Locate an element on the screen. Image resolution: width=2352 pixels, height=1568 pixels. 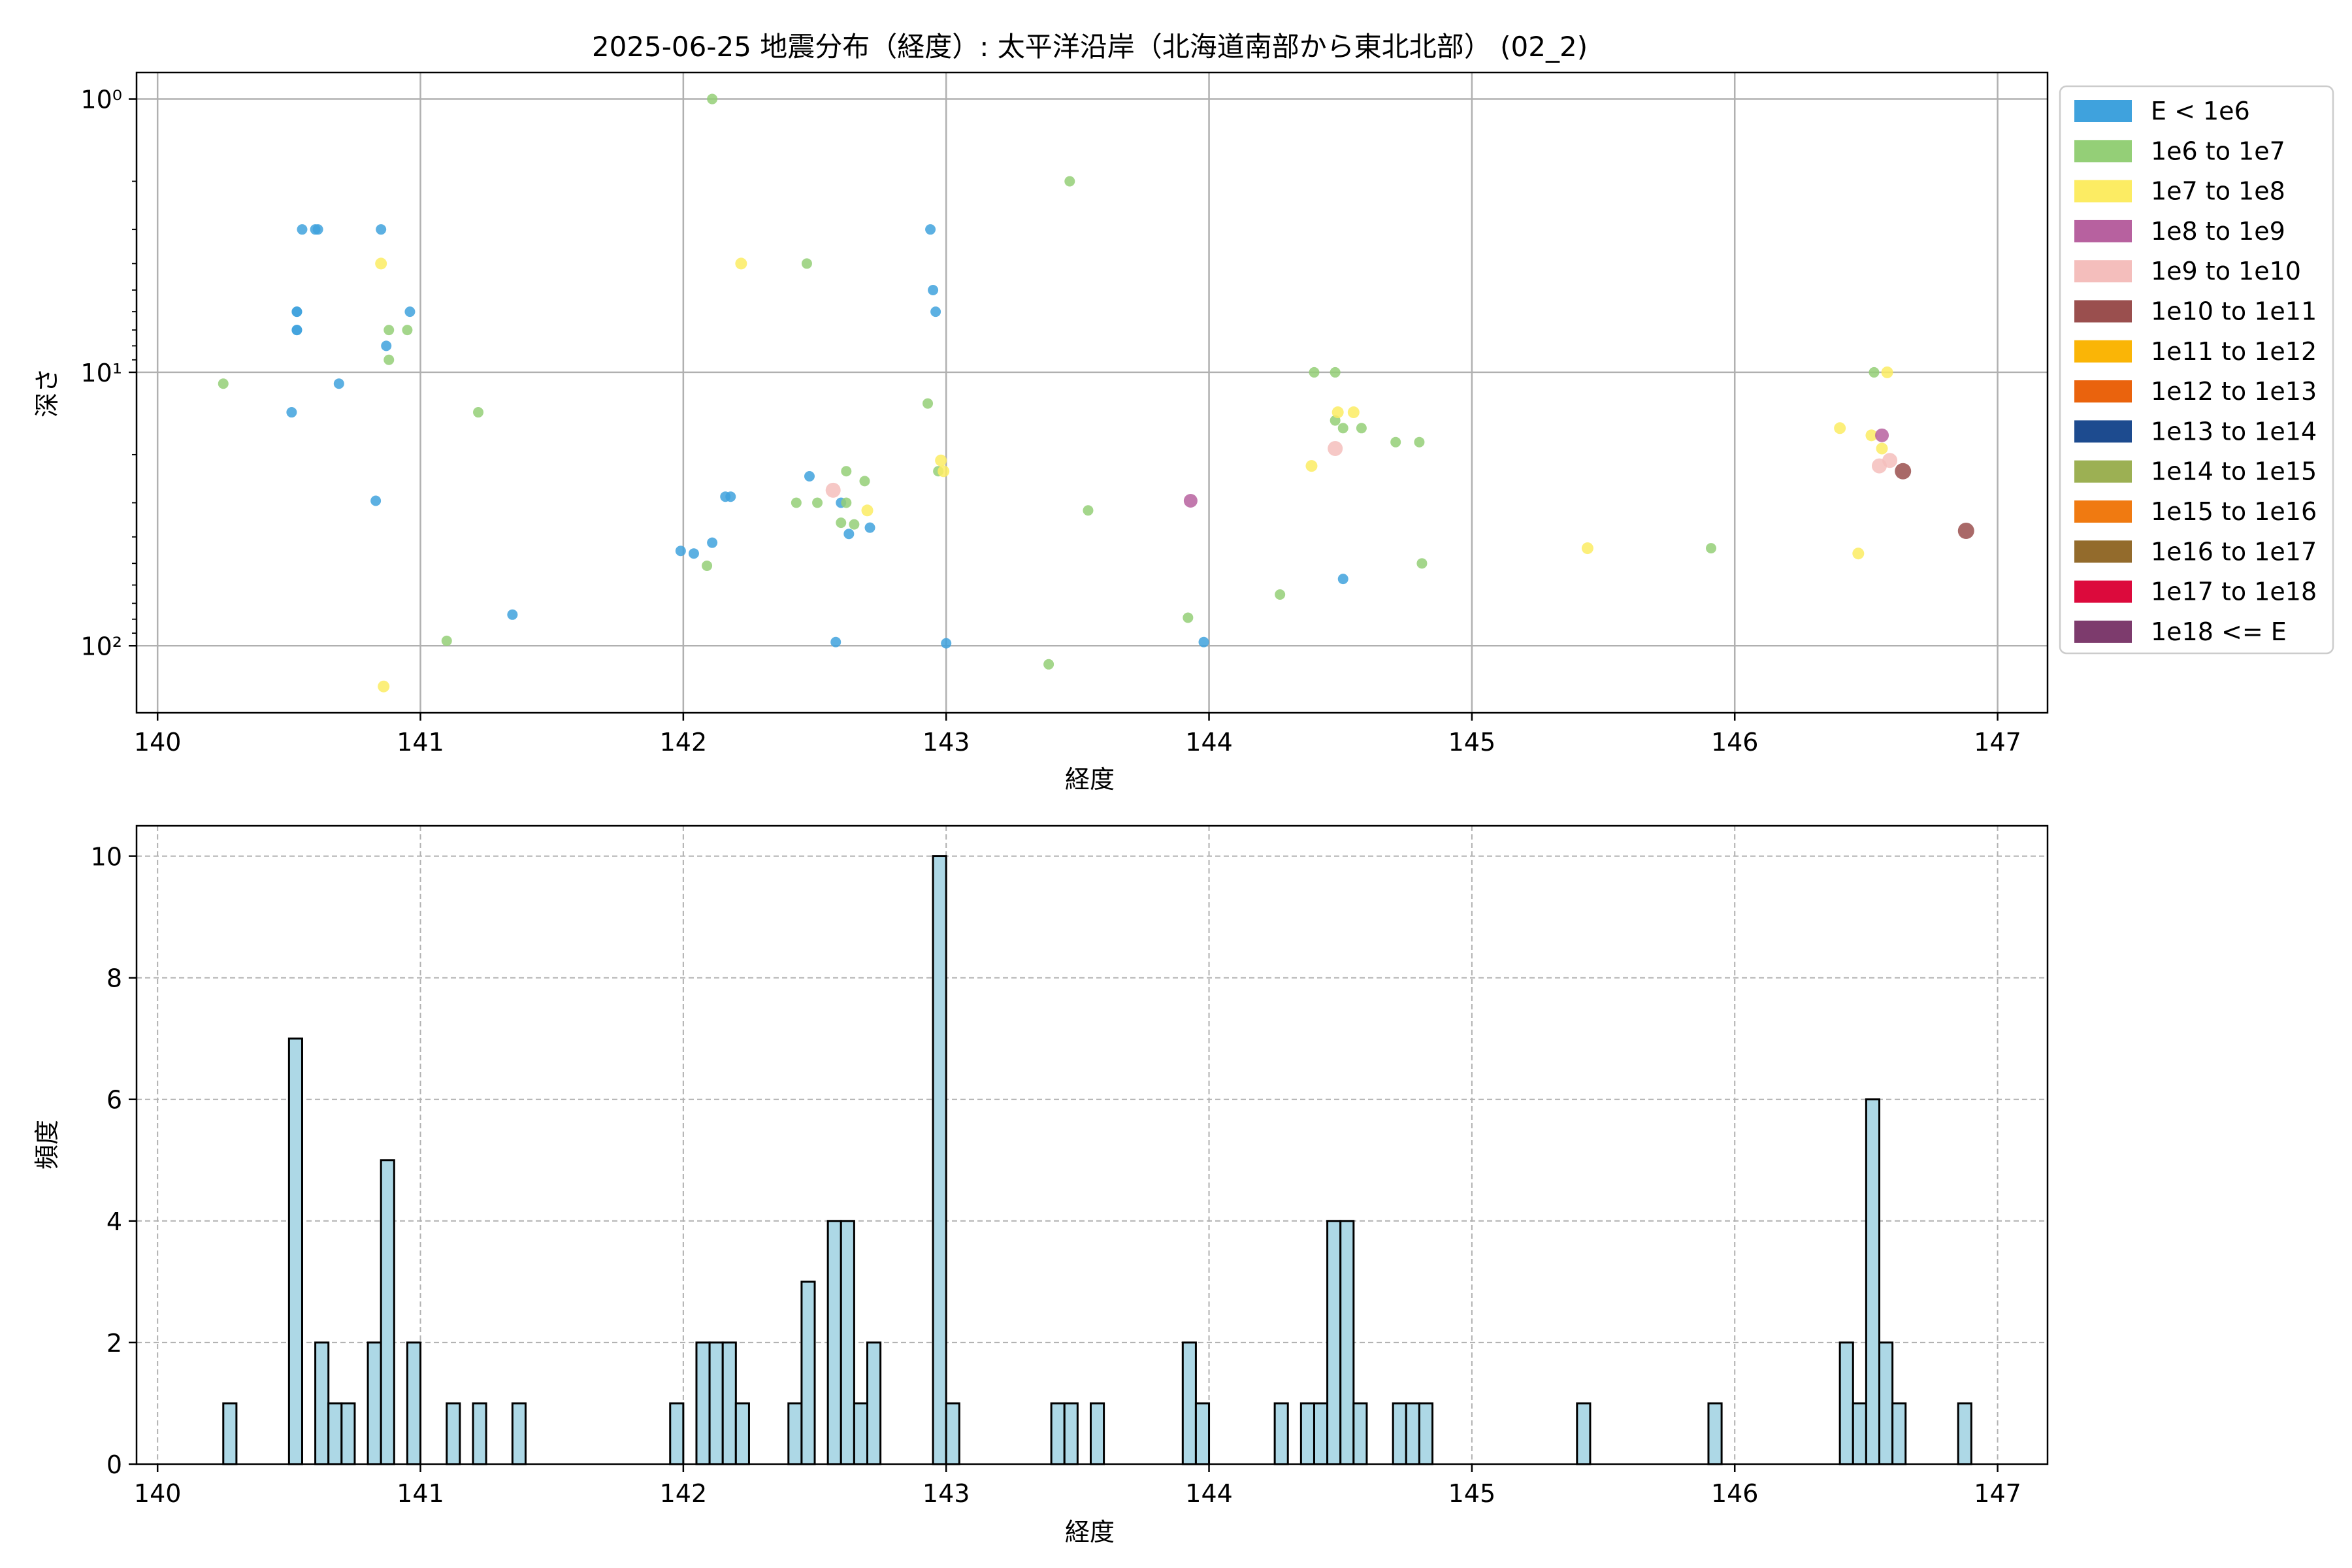
legend-label: 1e15 to 1e16 is located at coordinates (2234, 511).